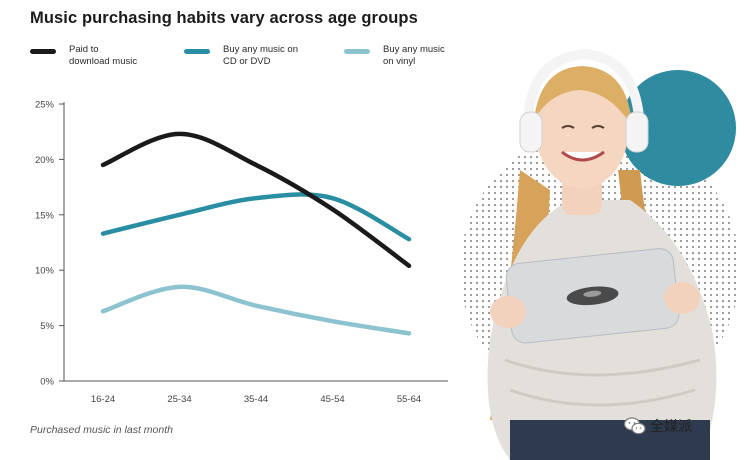 The width and height of the screenshot is (744, 460). What do you see at coordinates (260, 55) in the screenshot?
I see `legend-label: Buy any music on CD or DVD` at bounding box center [260, 55].